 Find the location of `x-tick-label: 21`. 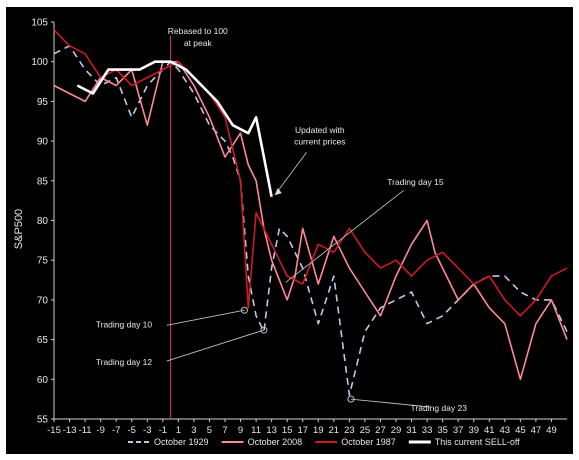

x-tick-label: 21 is located at coordinates (334, 430).